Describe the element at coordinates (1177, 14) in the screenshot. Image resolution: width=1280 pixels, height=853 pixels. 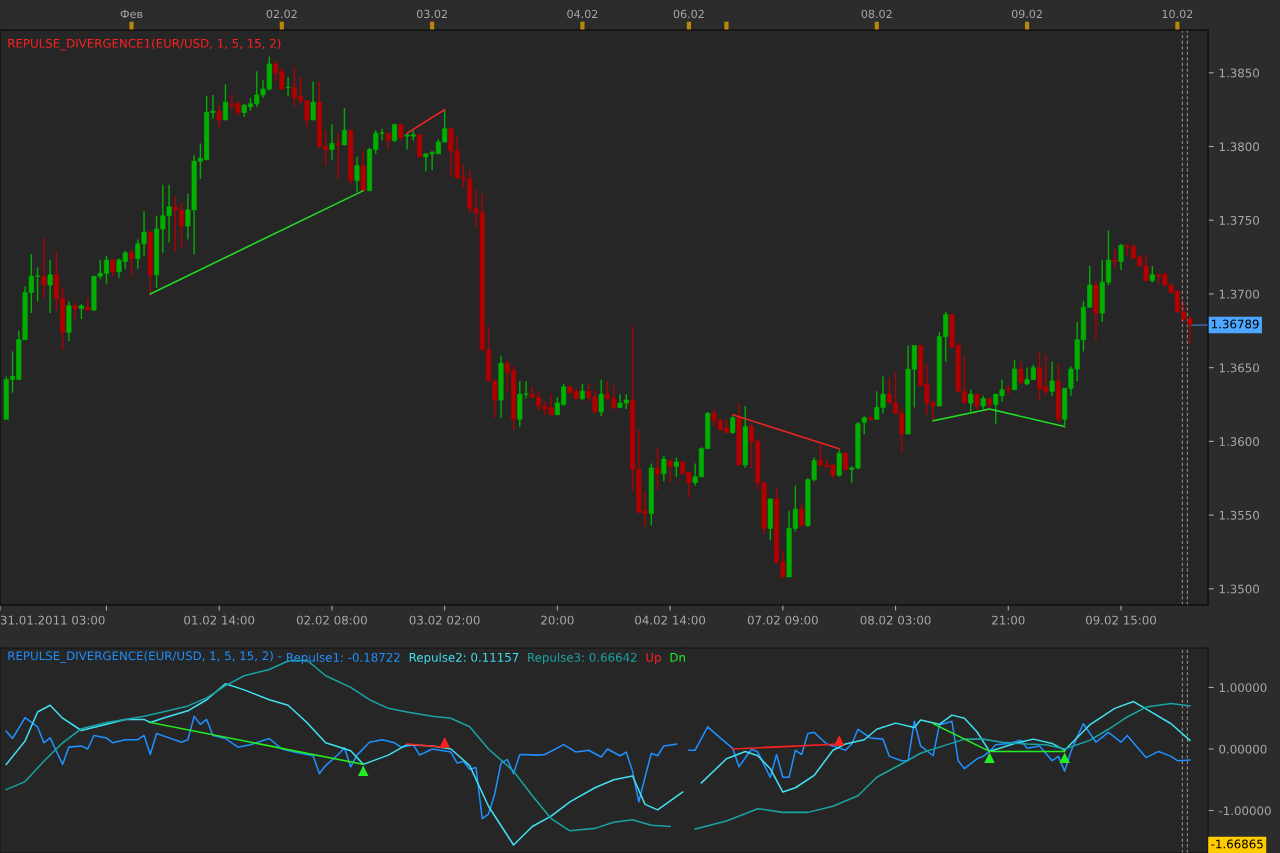
I see `x2-tick-label: 10.02` at that location.